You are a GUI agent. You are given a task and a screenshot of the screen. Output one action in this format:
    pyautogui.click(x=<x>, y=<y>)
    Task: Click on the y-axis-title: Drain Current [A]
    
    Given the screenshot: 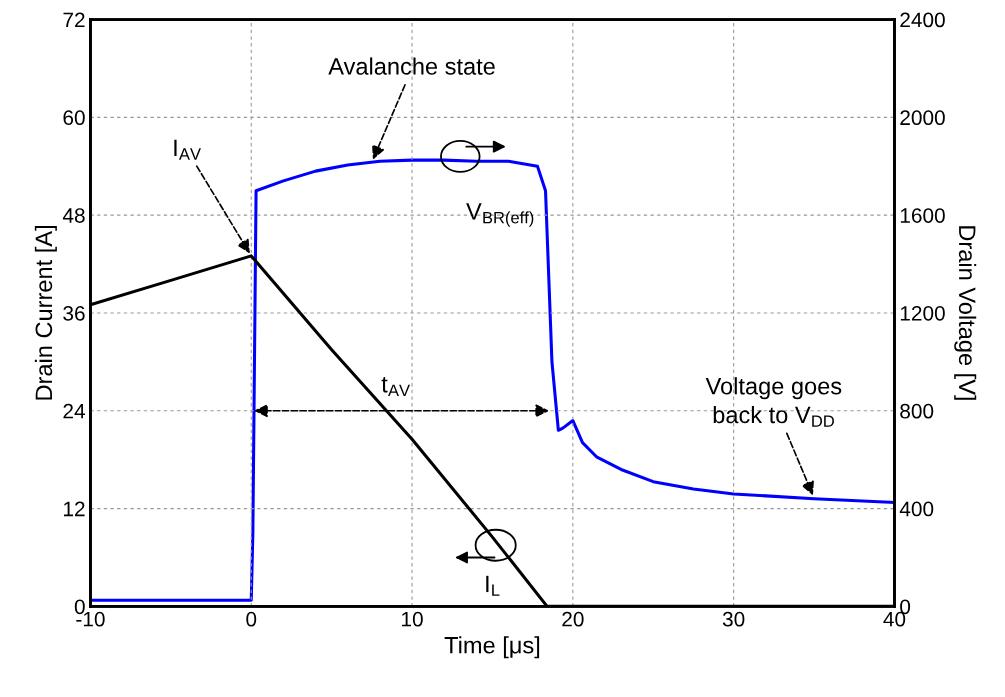 What is the action you would take?
    pyautogui.click(x=45, y=313)
    